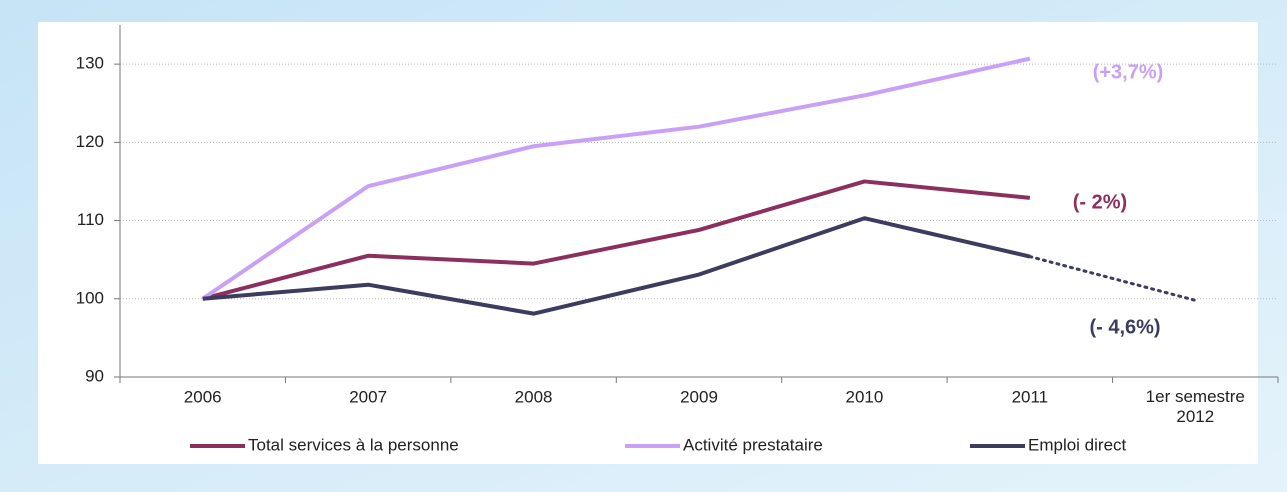 This screenshot has width=1287, height=492. I want to click on x-tick-label: 2009, so click(699, 396).